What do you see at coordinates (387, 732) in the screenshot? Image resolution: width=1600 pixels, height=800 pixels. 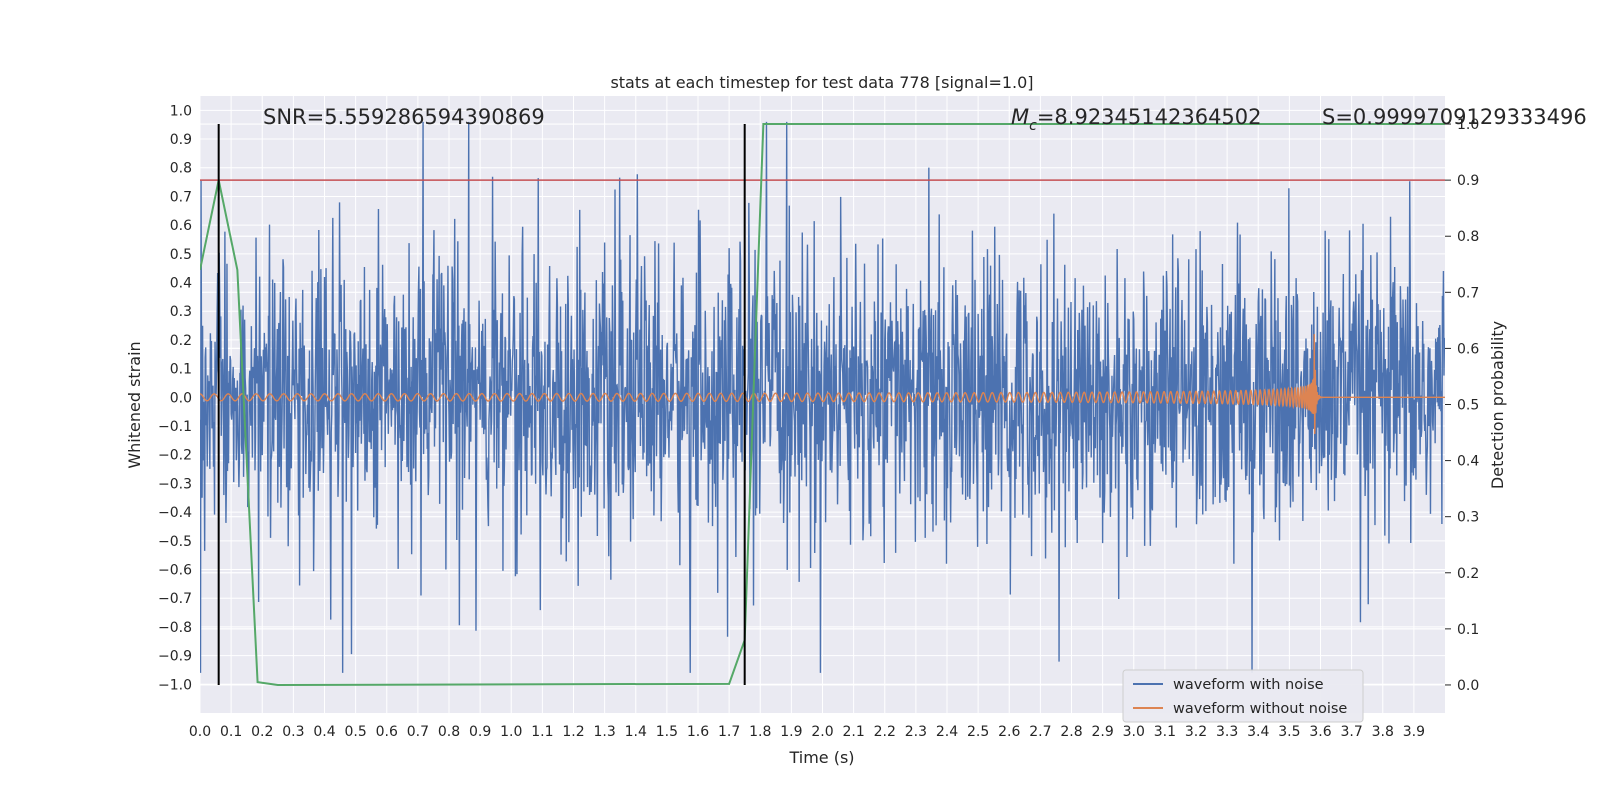 I see `x-tick-label: 0.6` at bounding box center [387, 732].